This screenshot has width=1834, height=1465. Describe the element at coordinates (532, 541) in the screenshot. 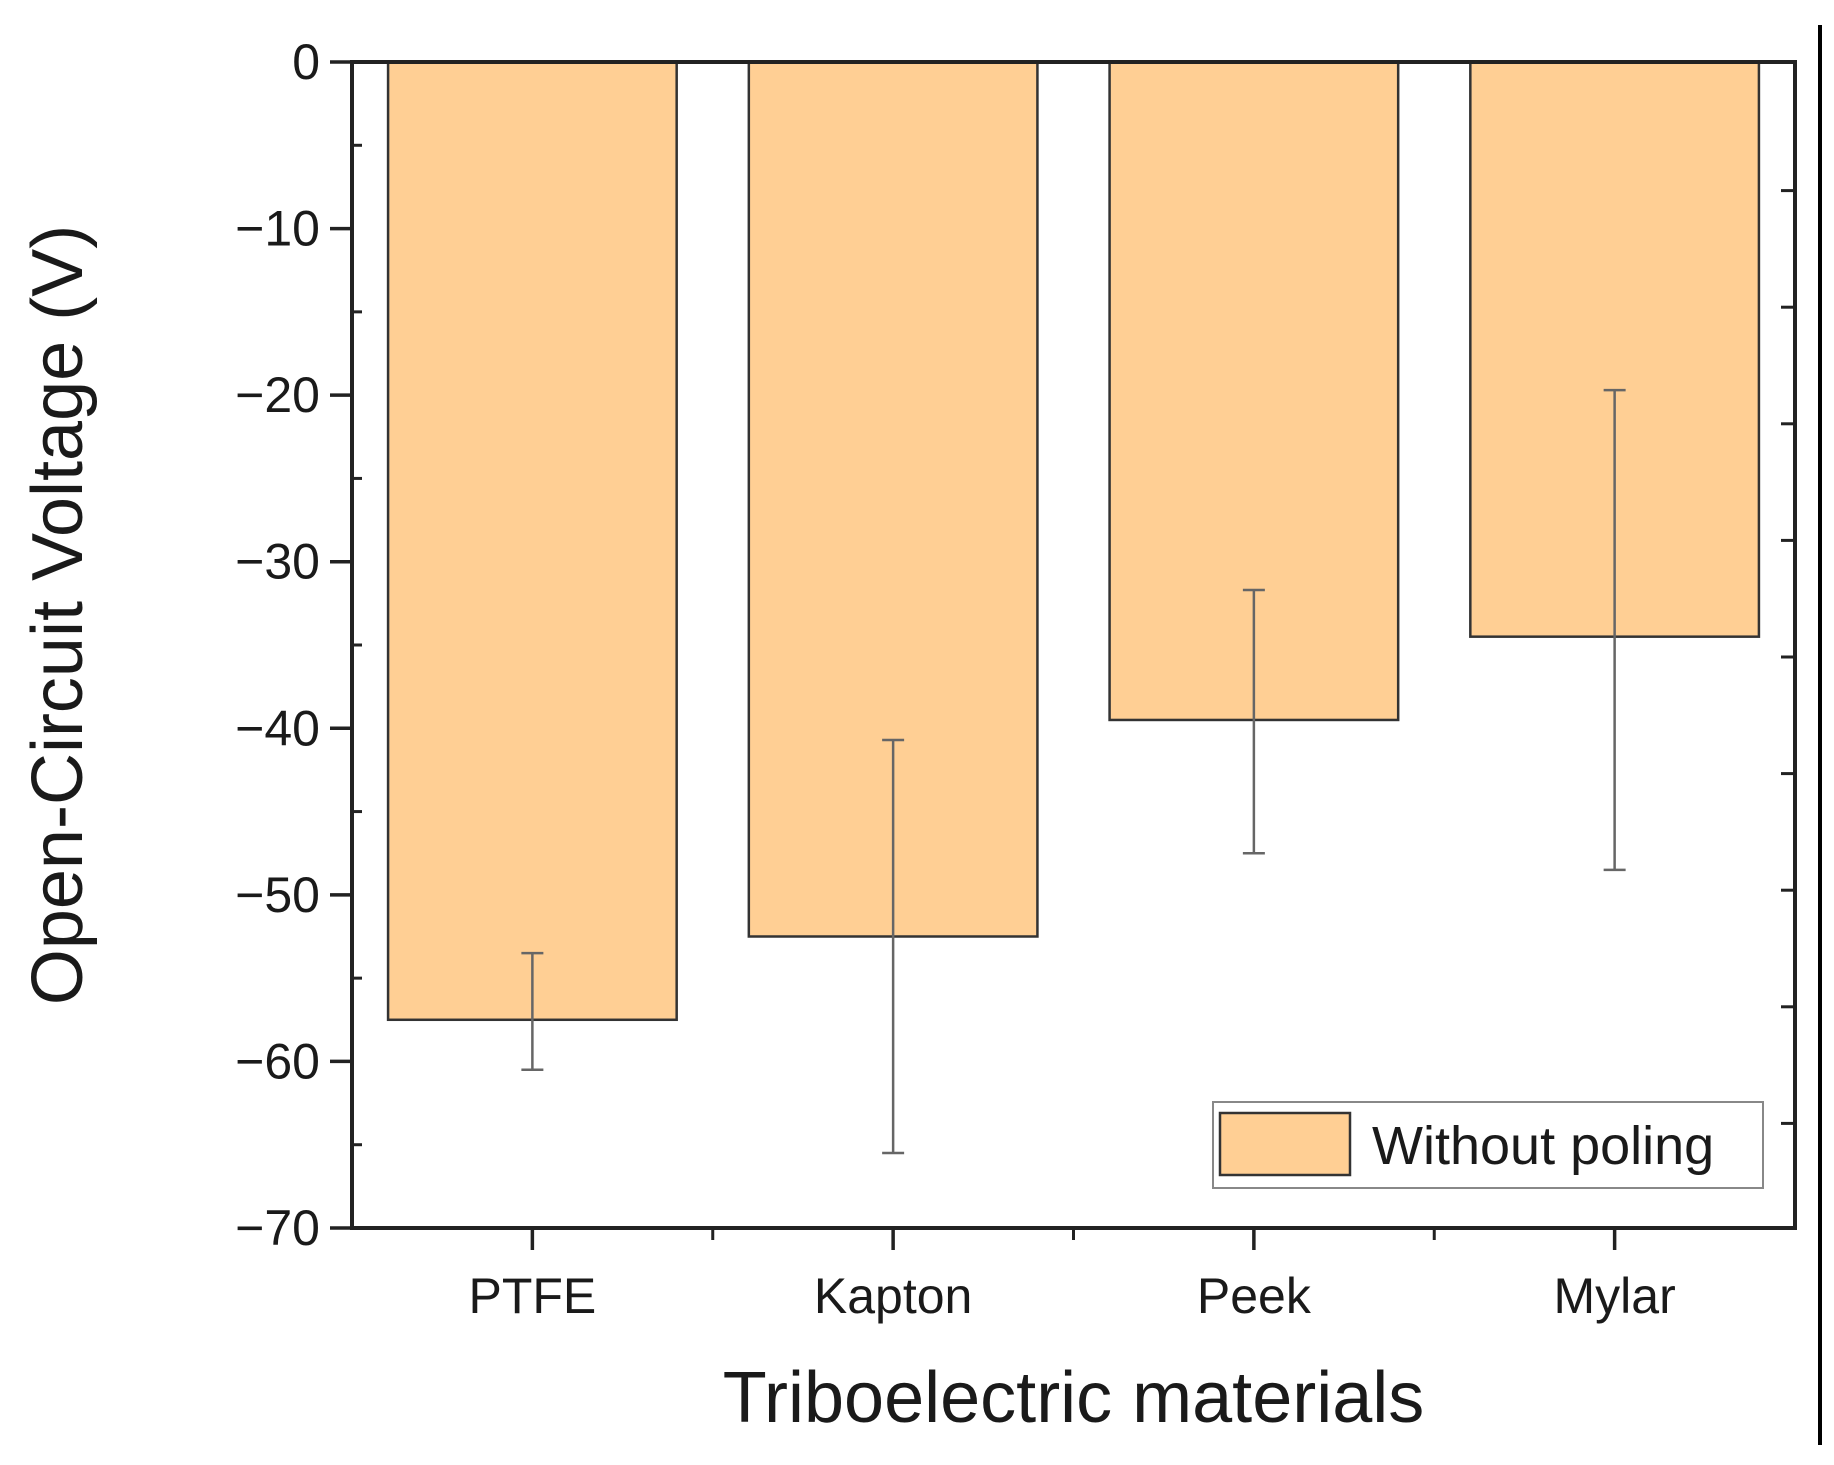

I see `bar-ptfe` at that location.